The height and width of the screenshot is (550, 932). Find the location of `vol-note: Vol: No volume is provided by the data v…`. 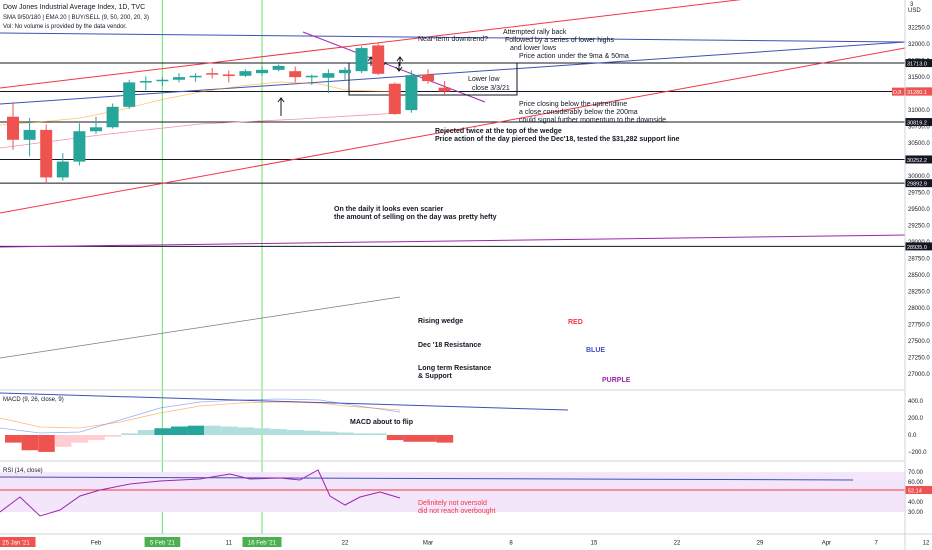

vol-note: Vol: No volume is provided by the data v… is located at coordinates (65, 27).